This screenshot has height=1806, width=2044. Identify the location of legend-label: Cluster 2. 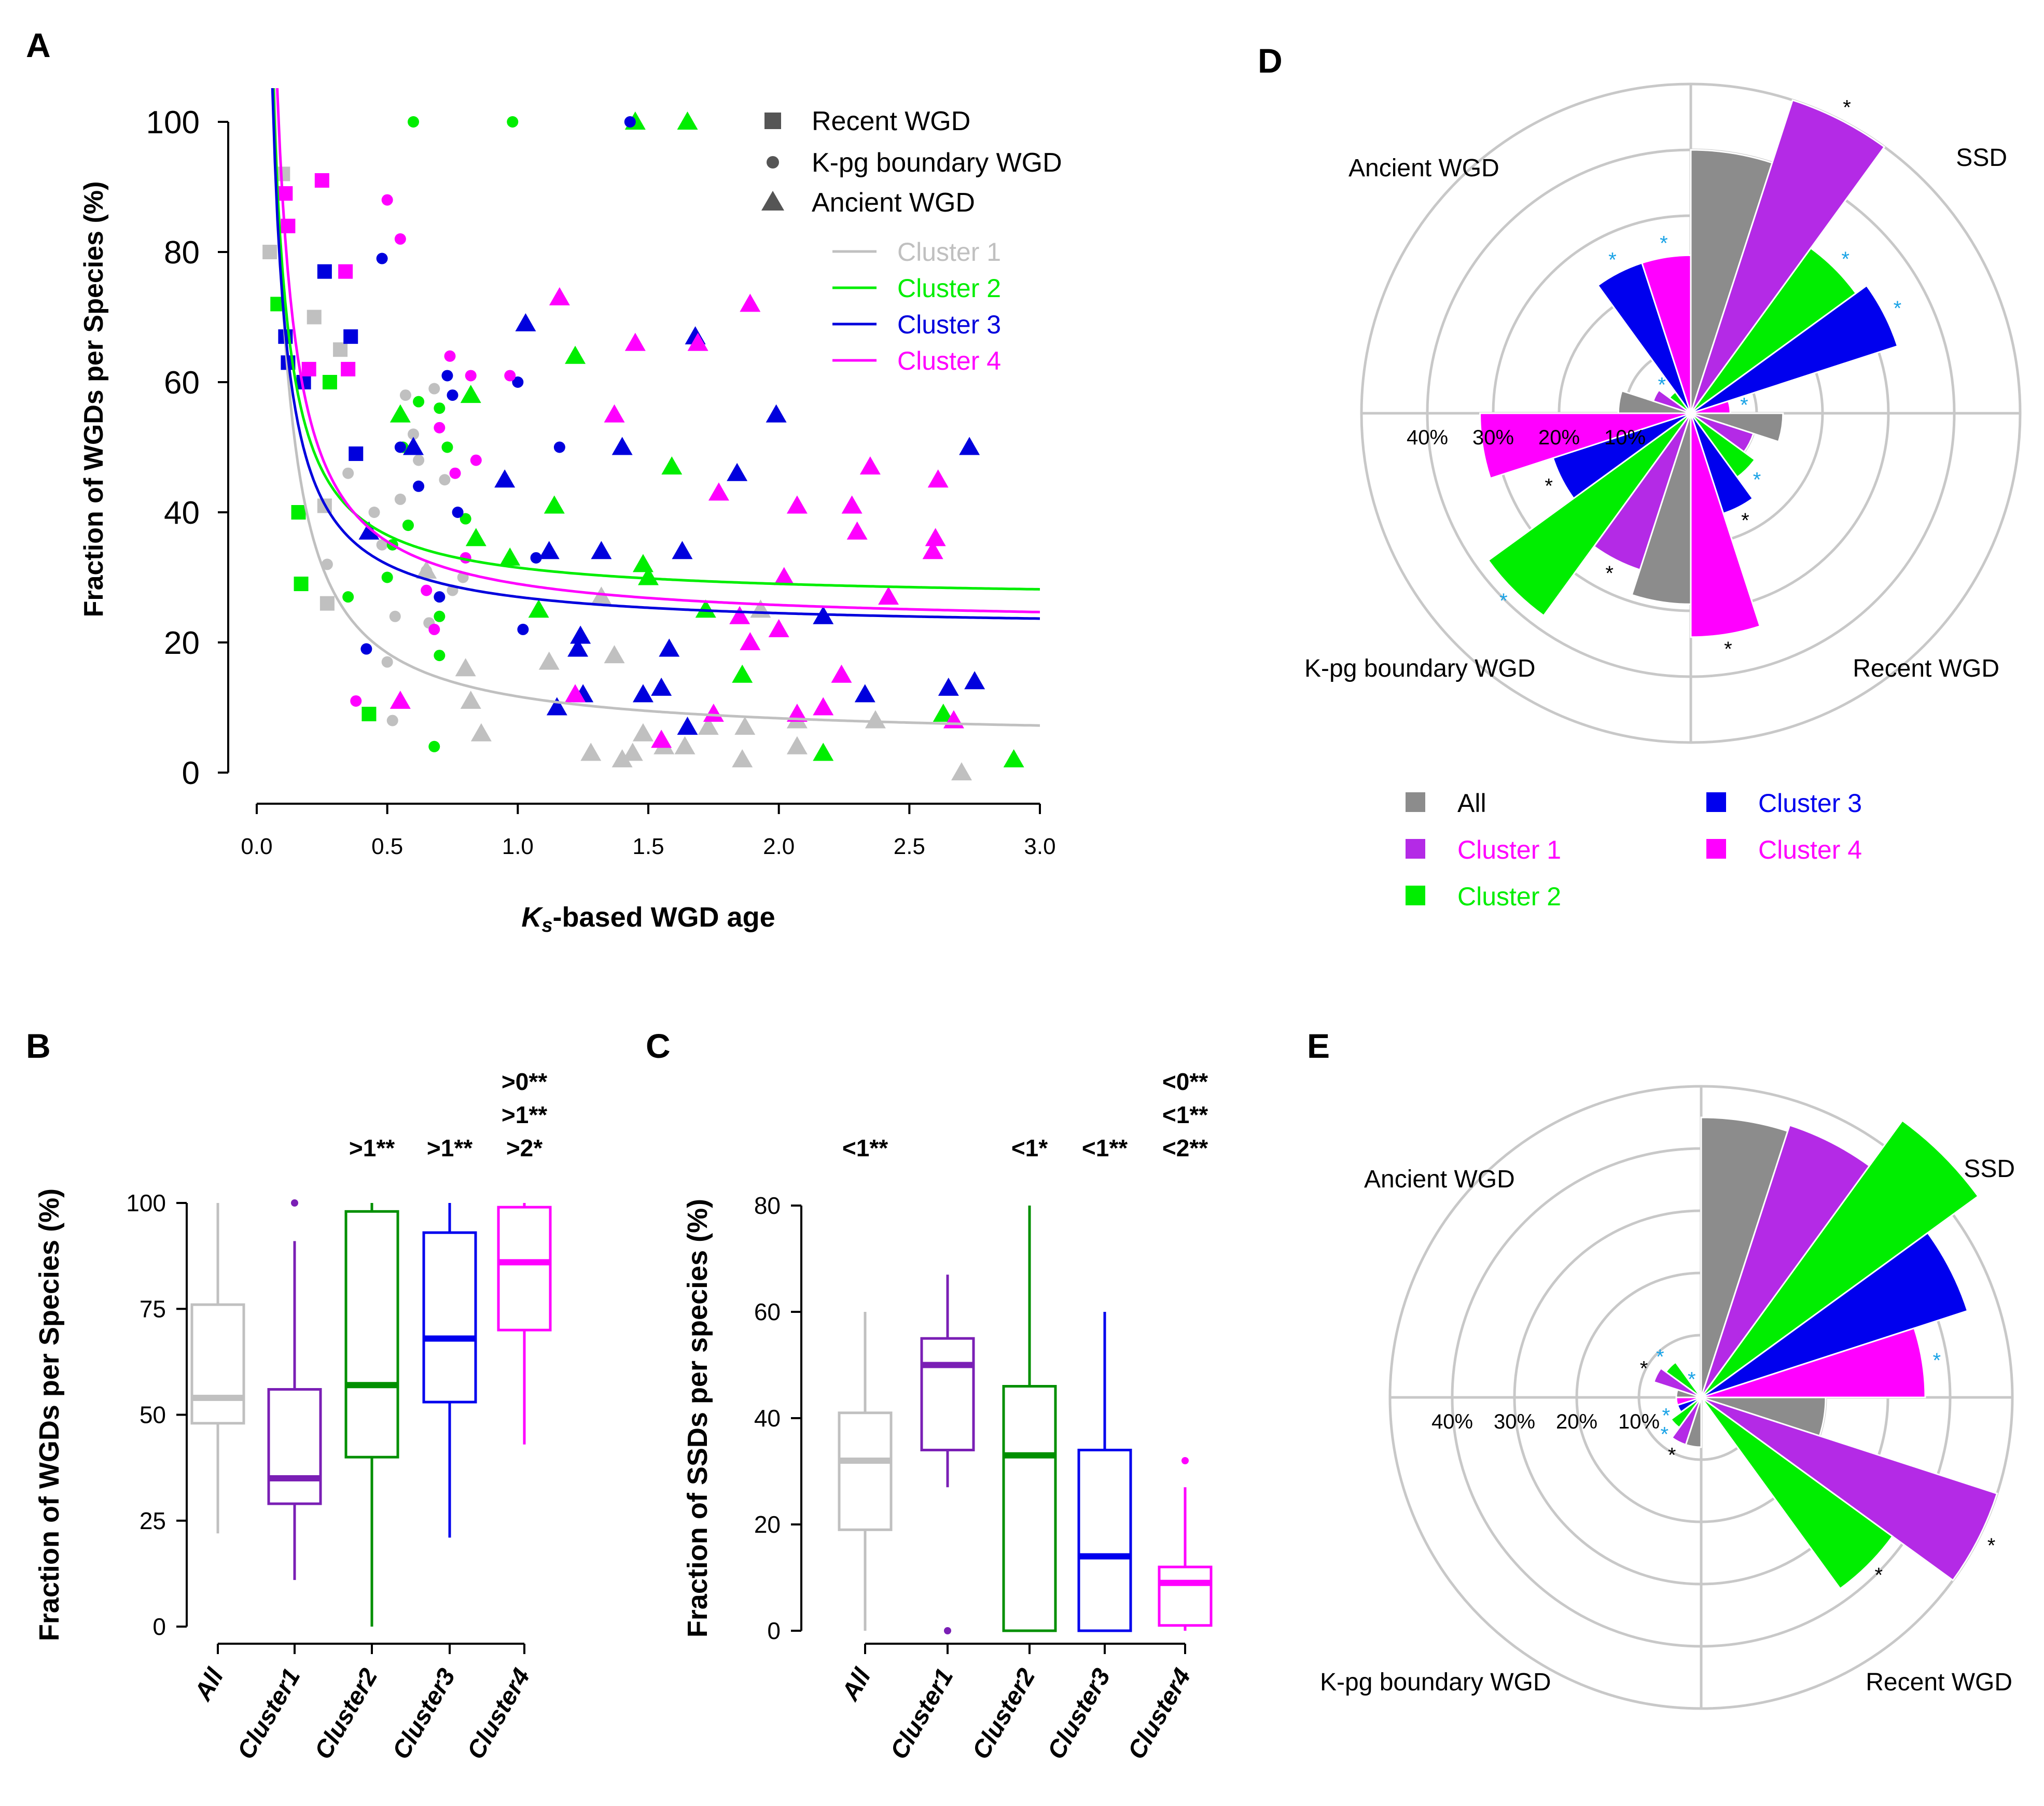
(1509, 896).